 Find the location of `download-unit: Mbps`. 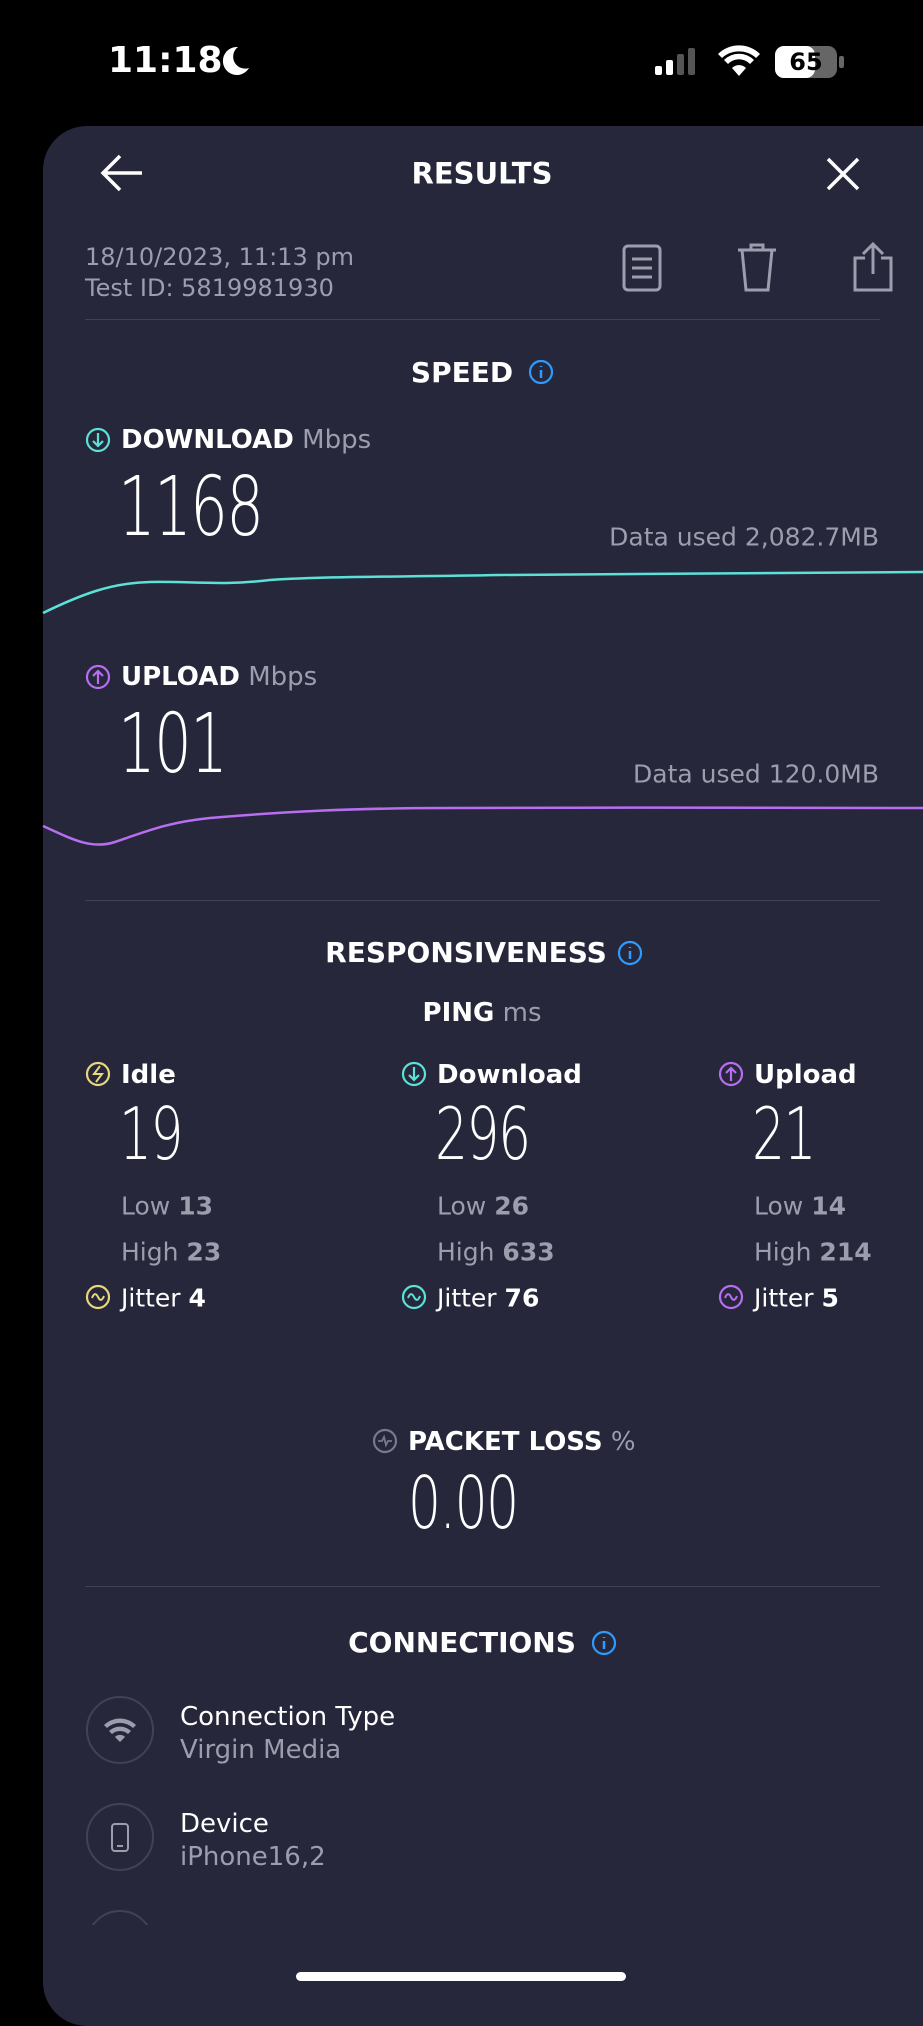

download-unit: Mbps is located at coordinates (337, 440).